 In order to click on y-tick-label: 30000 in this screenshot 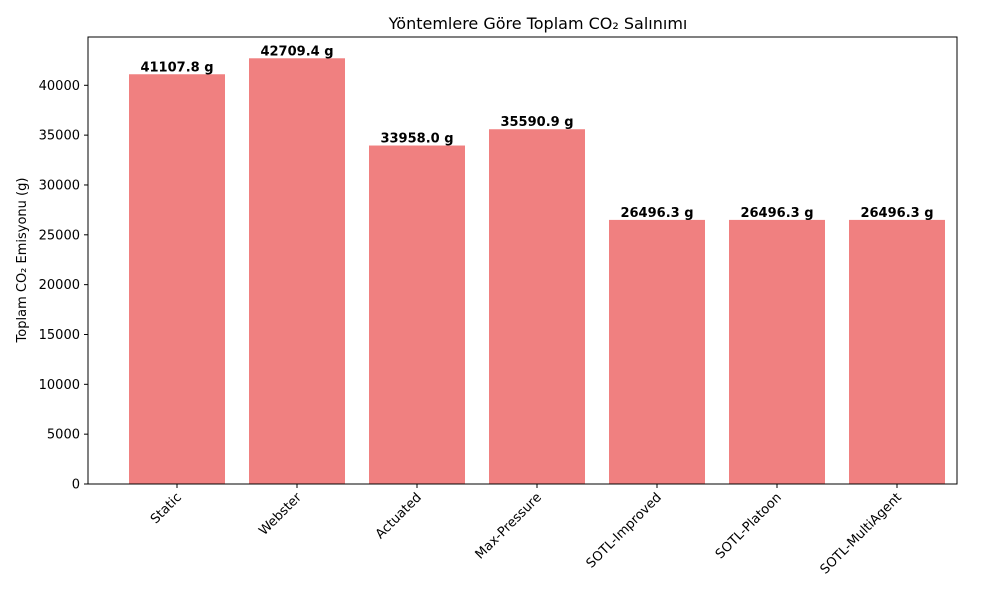, I will do `click(59, 185)`.